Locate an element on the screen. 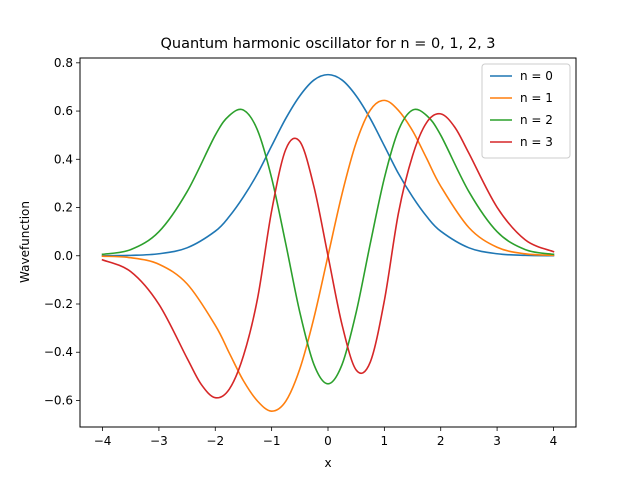 This screenshot has width=640, height=480. x-tick-label: 2 is located at coordinates (441, 441).